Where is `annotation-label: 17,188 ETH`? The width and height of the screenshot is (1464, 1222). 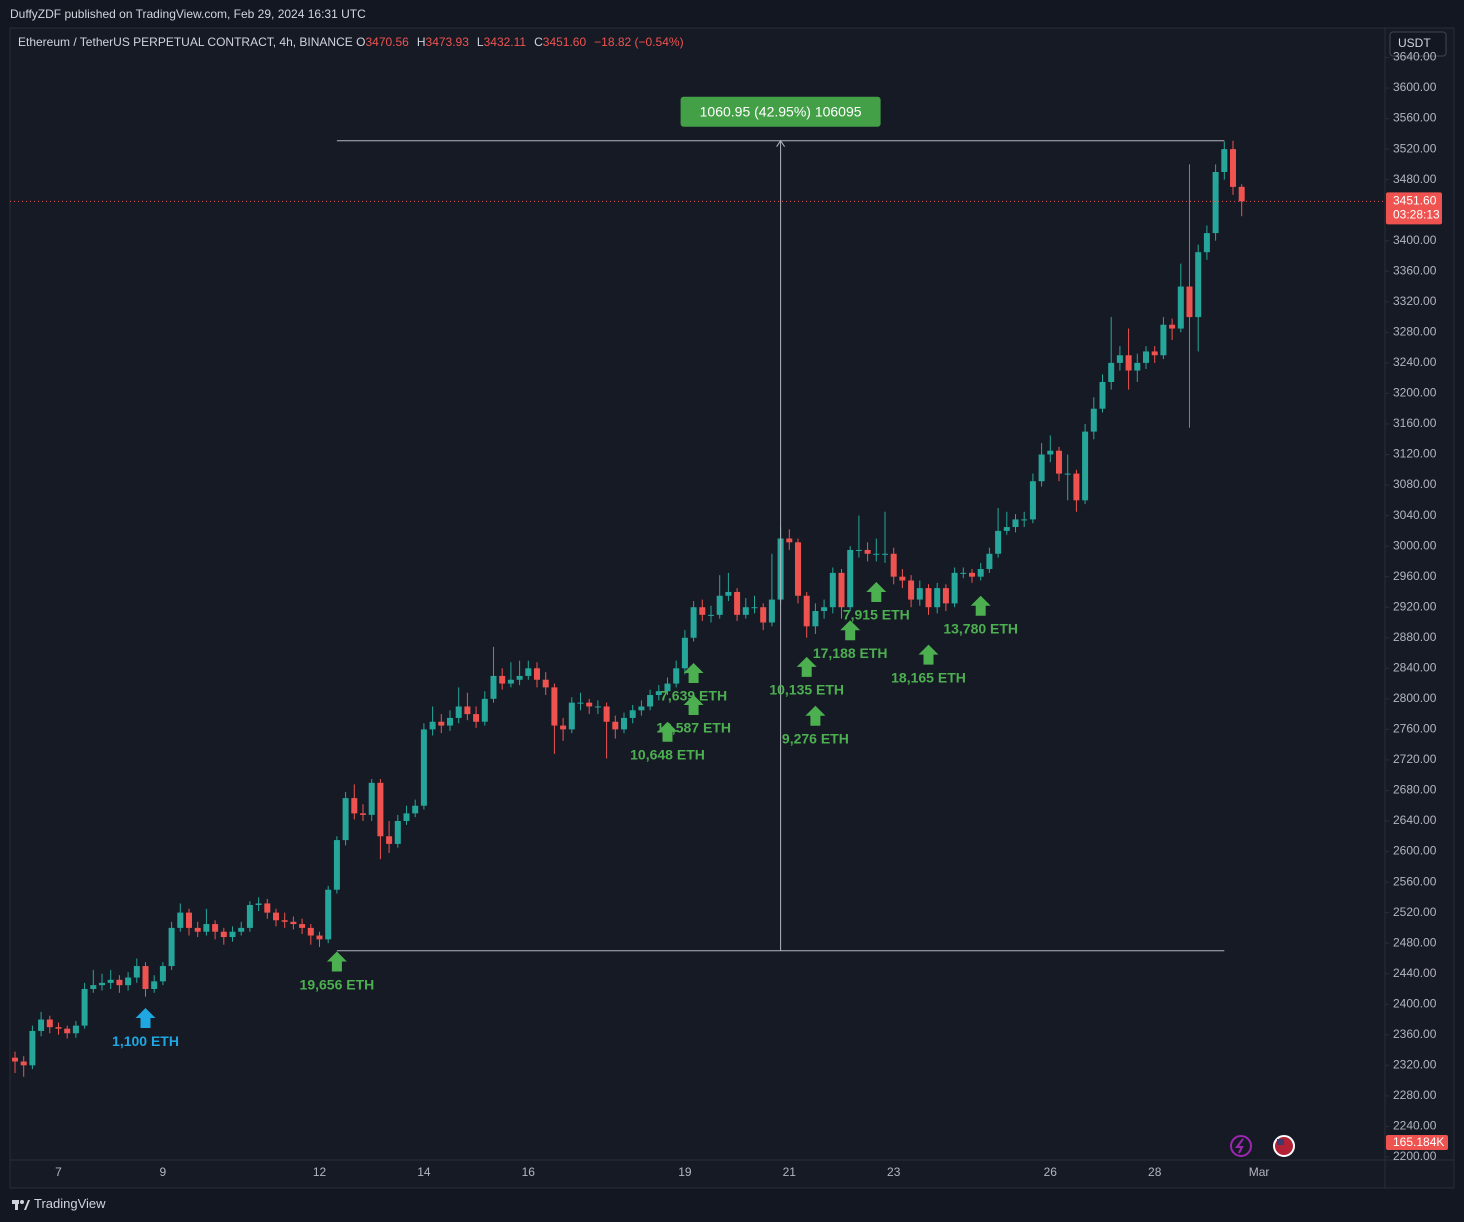
annotation-label: 17,188 ETH is located at coordinates (850, 653).